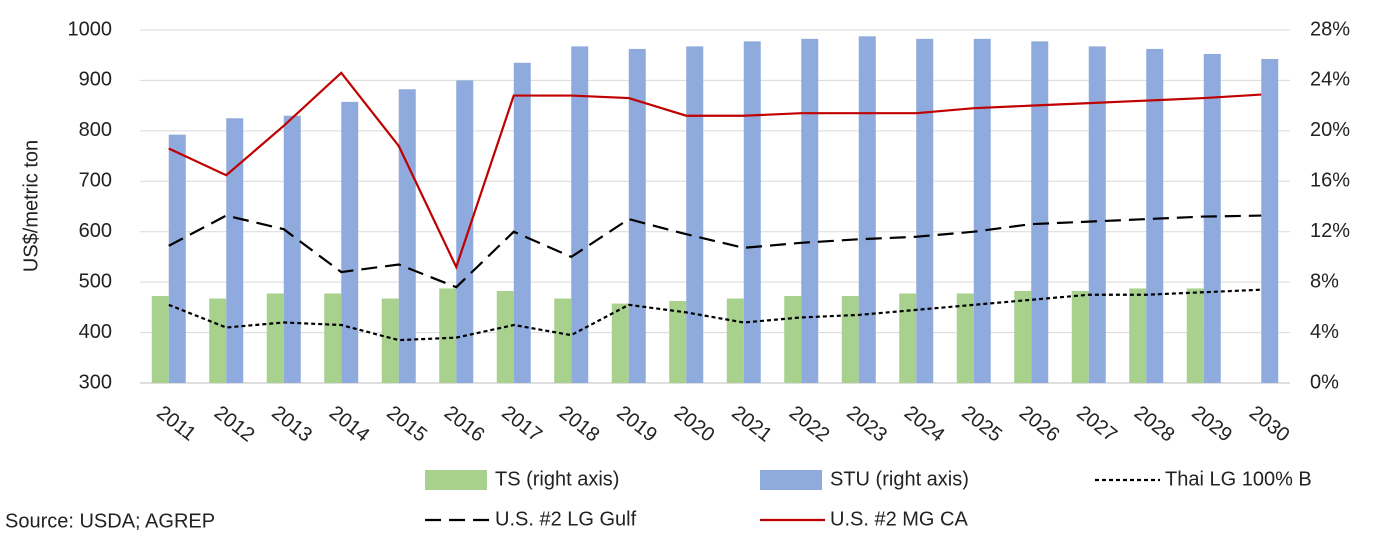 This screenshot has width=1374, height=534. Describe the element at coordinates (464, 424) in the screenshot. I see `x-tick-label: 2016` at that location.